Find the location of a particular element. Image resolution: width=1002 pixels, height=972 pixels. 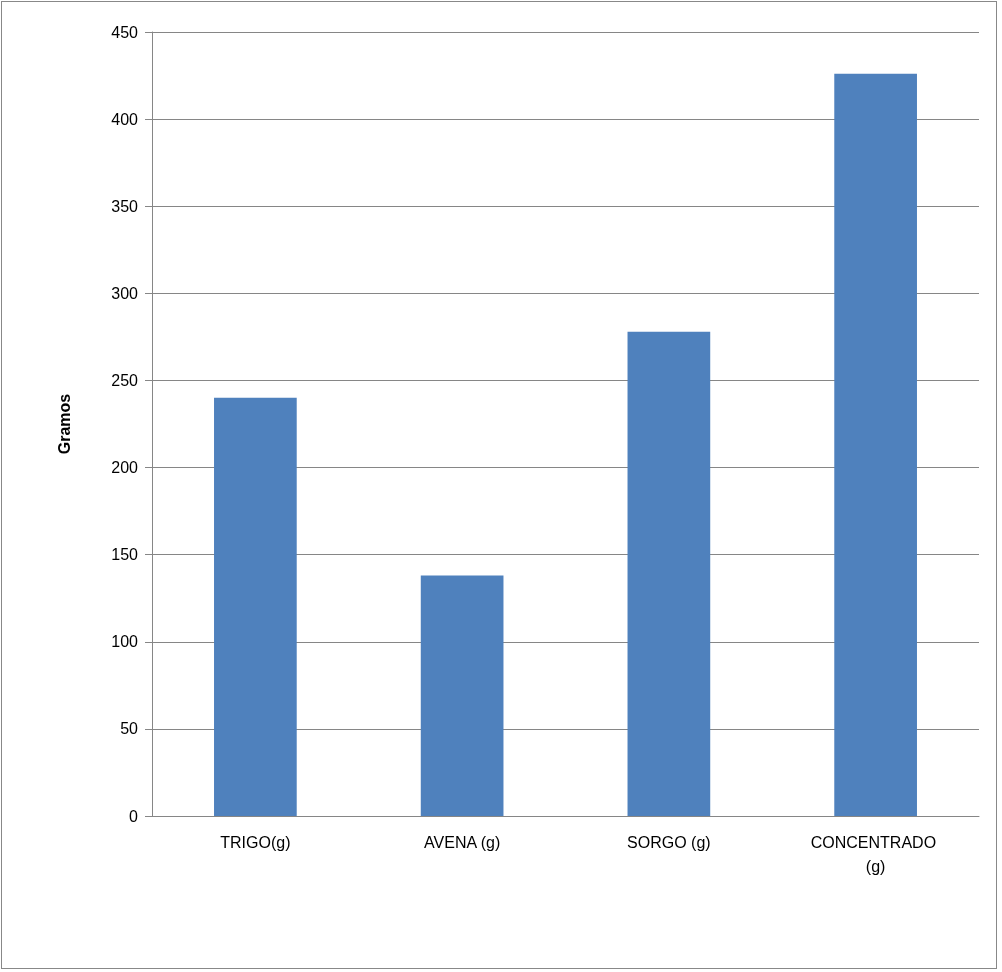

y-tick-label: 100 is located at coordinates (125, 642).